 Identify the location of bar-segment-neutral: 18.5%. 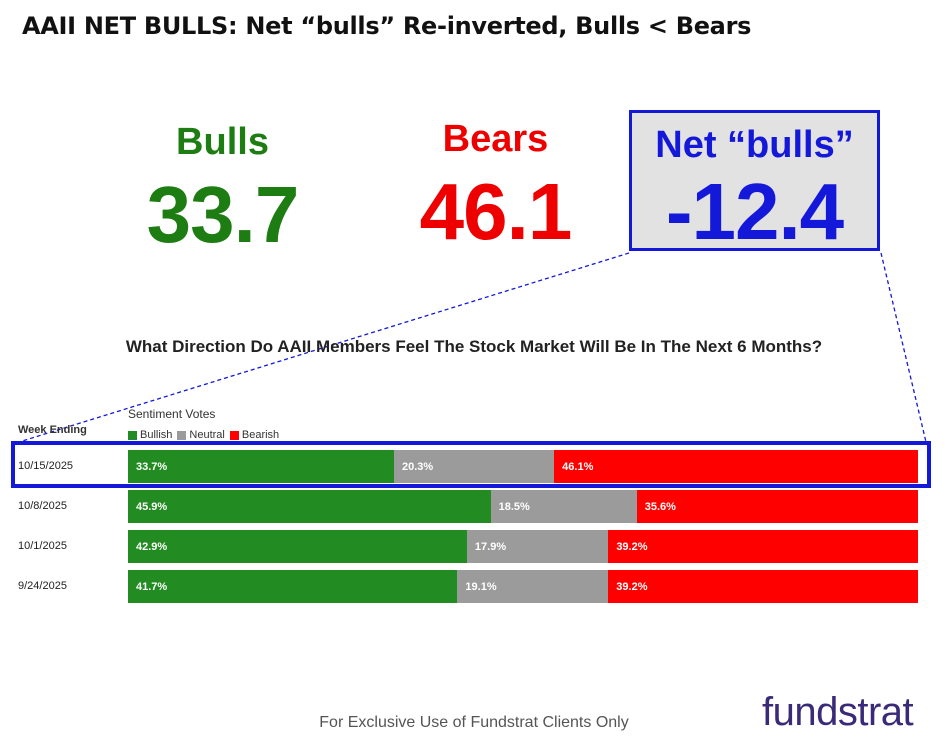
(563, 506).